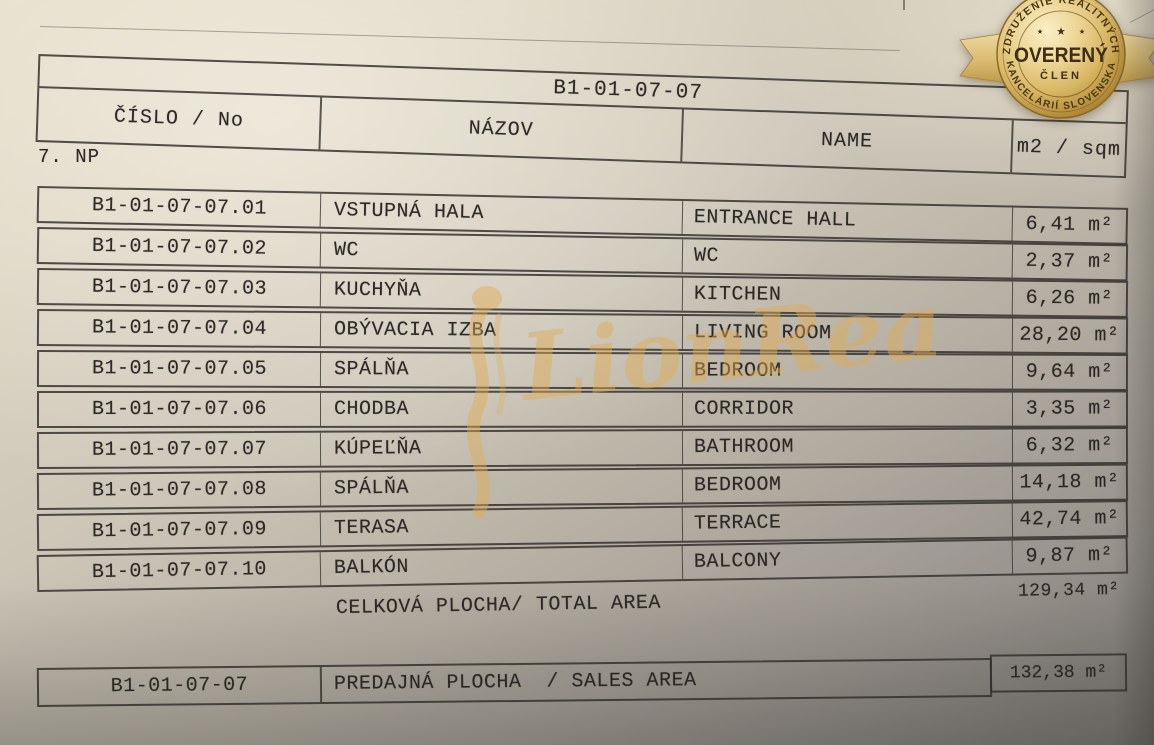 Image resolution: width=1154 pixels, height=745 pixels. What do you see at coordinates (501, 292) in the screenshot?
I see `room-name-sk: KUCHYŇA` at bounding box center [501, 292].